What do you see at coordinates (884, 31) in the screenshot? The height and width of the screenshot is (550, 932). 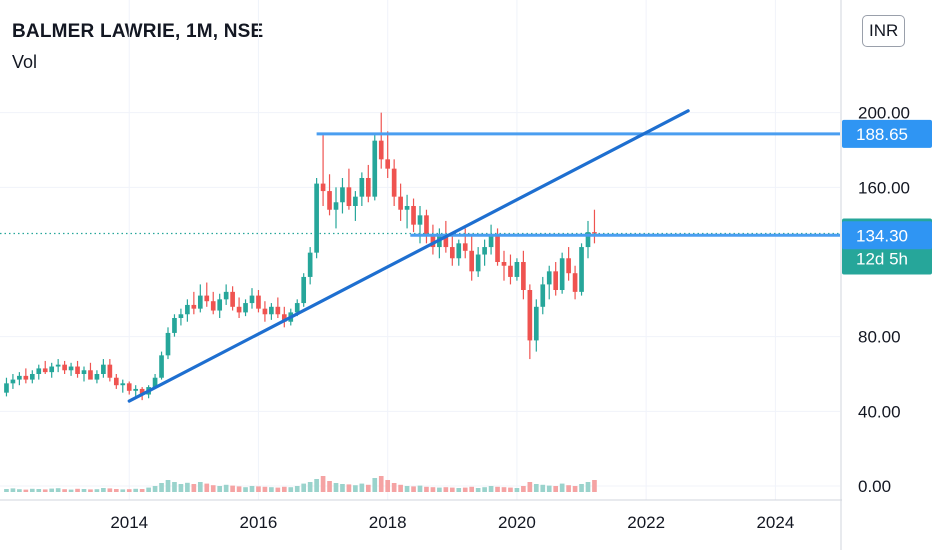 I see `currency-button: INR` at bounding box center [884, 31].